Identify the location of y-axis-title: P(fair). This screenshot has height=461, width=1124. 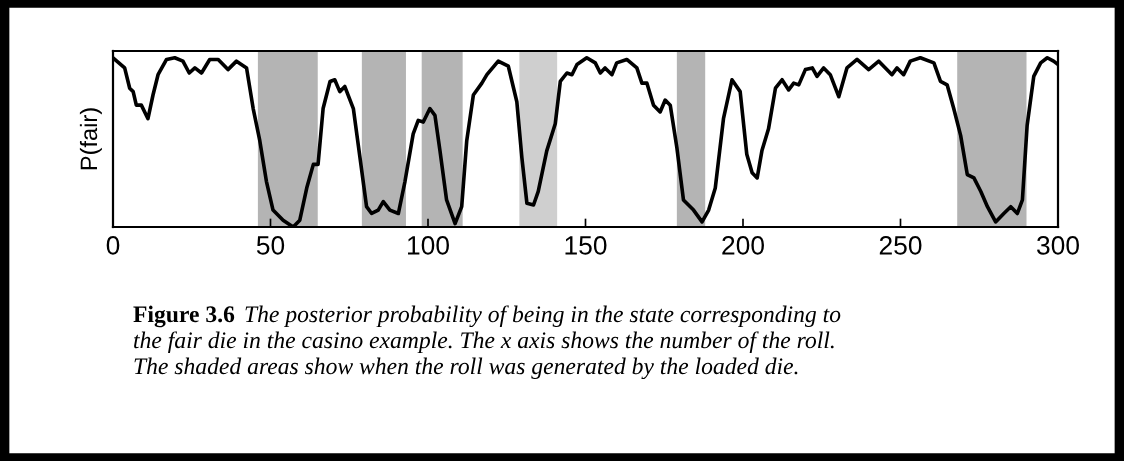
(90, 139).